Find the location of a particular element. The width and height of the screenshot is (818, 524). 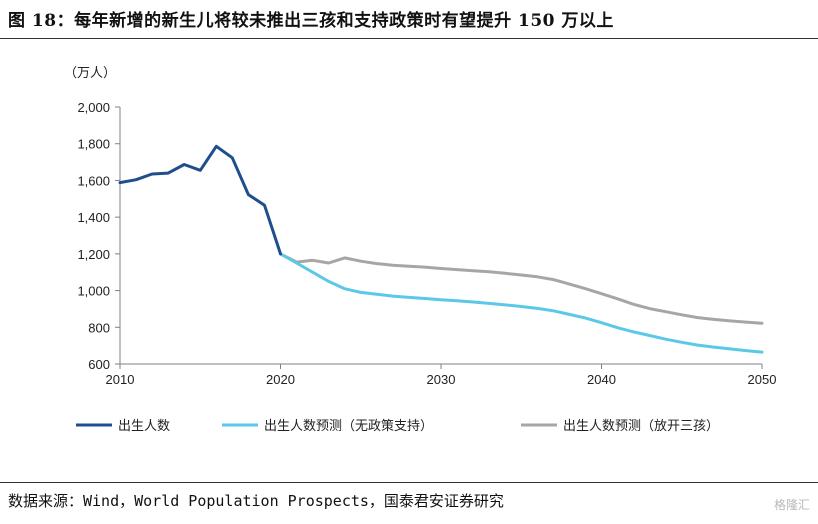

y-tick-label: 1,200 is located at coordinates (93, 254).